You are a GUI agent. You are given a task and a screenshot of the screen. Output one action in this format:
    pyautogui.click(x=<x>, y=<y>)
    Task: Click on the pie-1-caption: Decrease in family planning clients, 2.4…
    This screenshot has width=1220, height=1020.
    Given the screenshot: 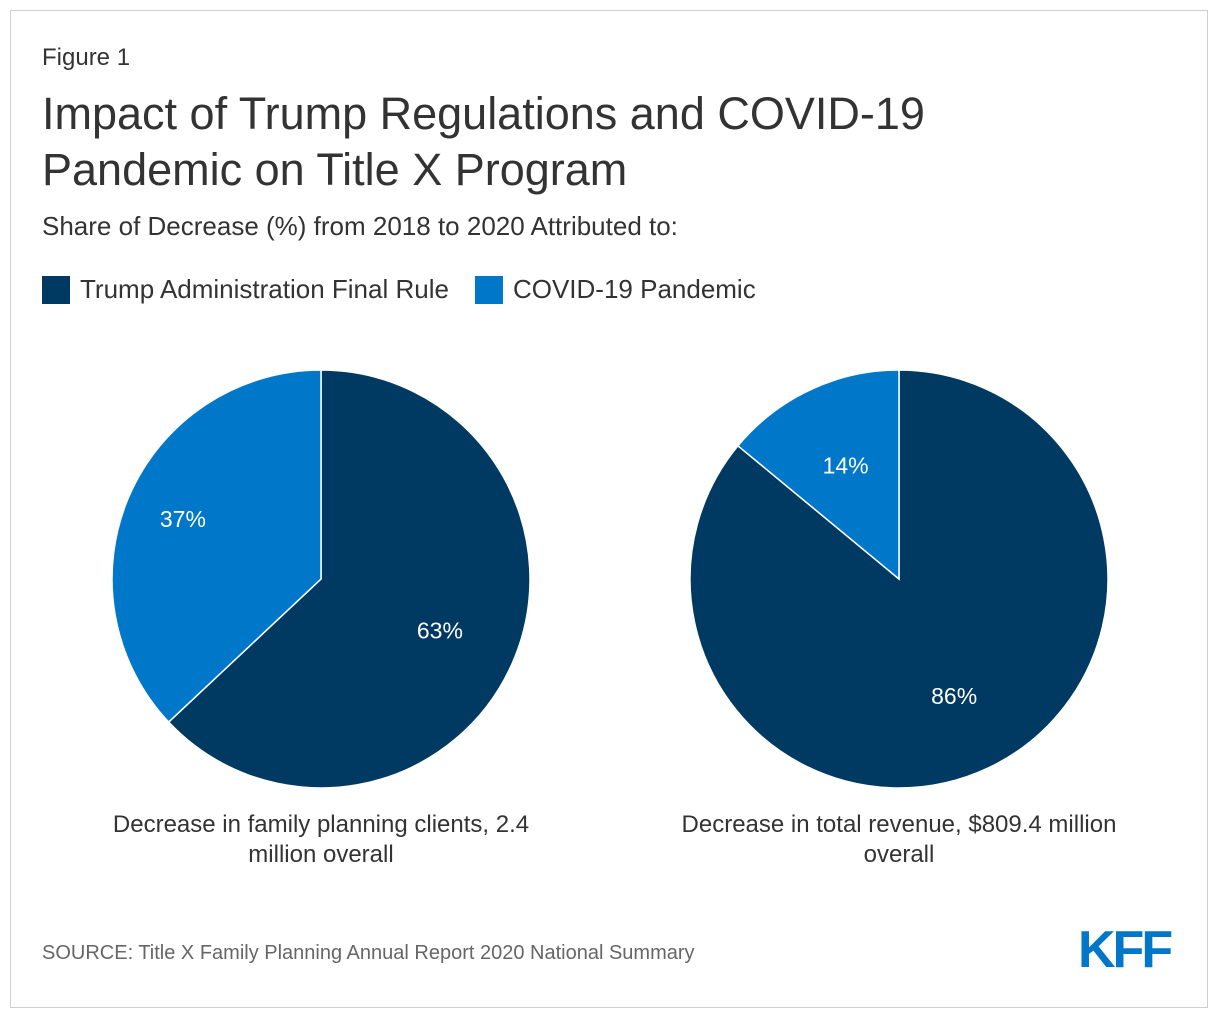 What is the action you would take?
    pyautogui.click(x=321, y=840)
    